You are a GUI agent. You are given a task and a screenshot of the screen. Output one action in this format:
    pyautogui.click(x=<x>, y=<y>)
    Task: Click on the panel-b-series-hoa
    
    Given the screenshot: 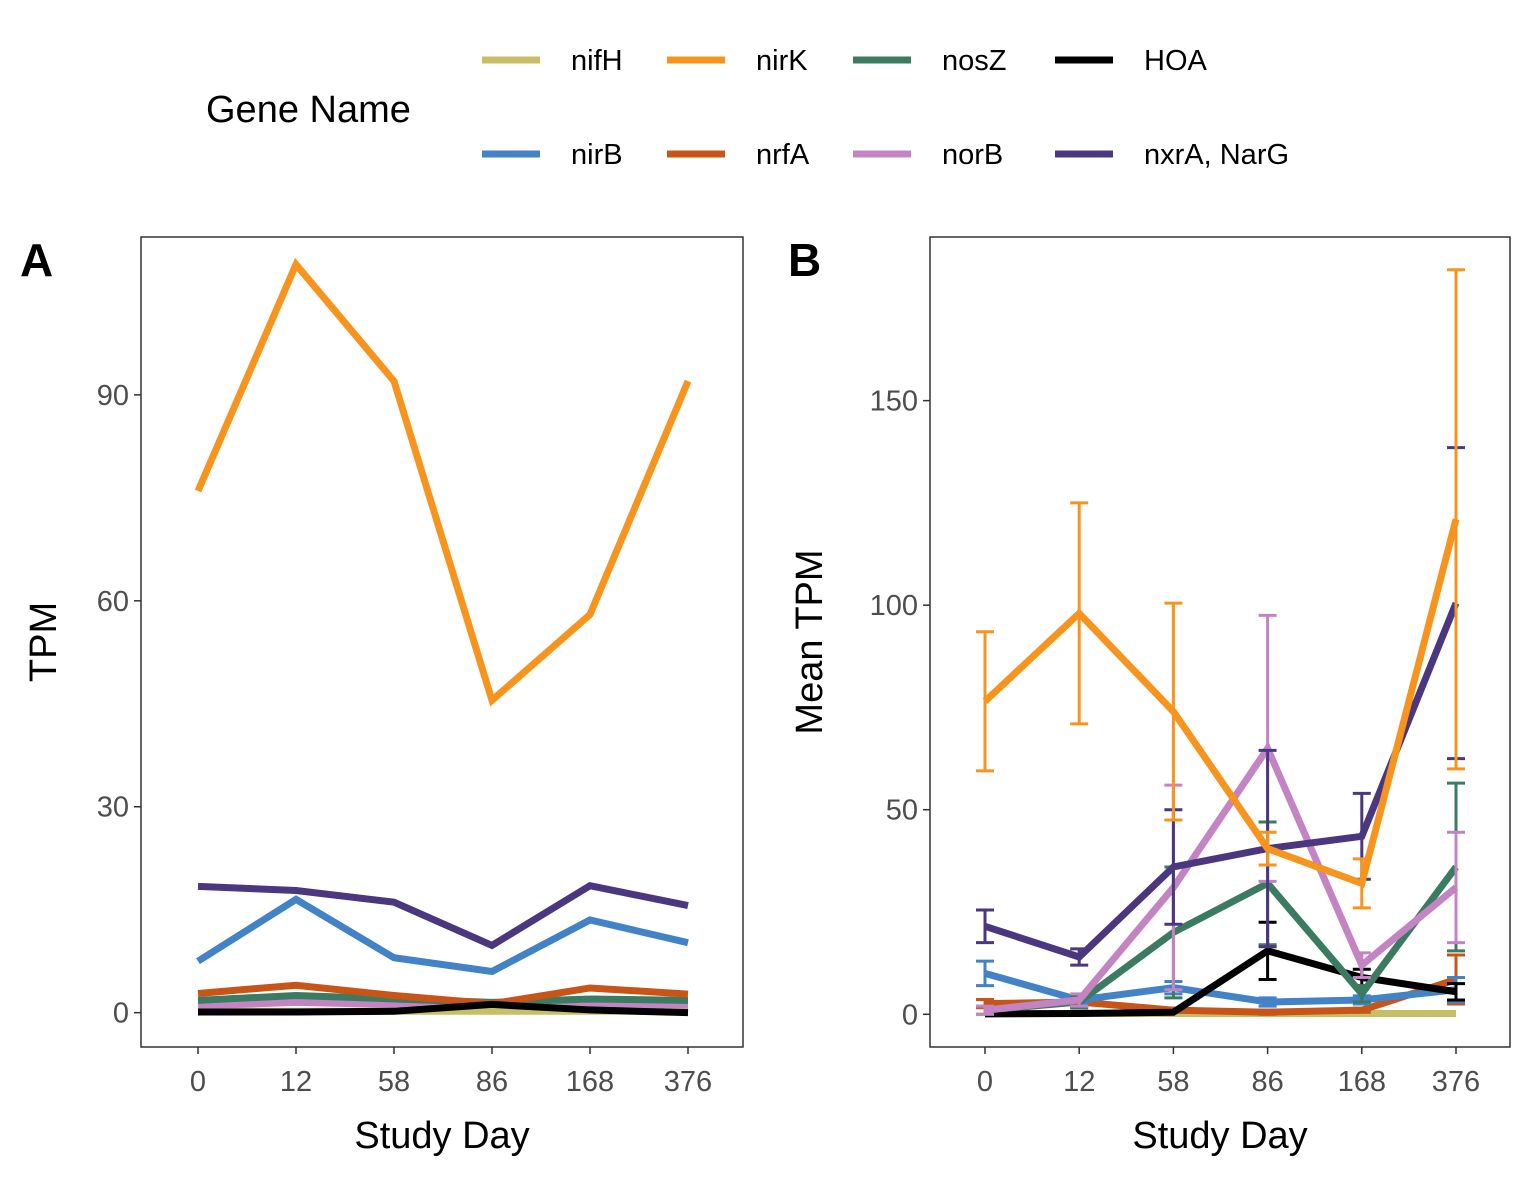 What is the action you would take?
    pyautogui.click(x=1224, y=969)
    